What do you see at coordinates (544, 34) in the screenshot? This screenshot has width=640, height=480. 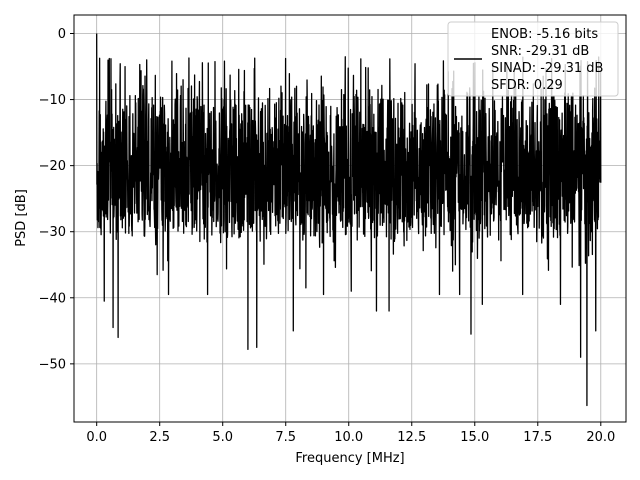 I see `legend-line-enob: ENOB: -5.16 bits` at bounding box center [544, 34].